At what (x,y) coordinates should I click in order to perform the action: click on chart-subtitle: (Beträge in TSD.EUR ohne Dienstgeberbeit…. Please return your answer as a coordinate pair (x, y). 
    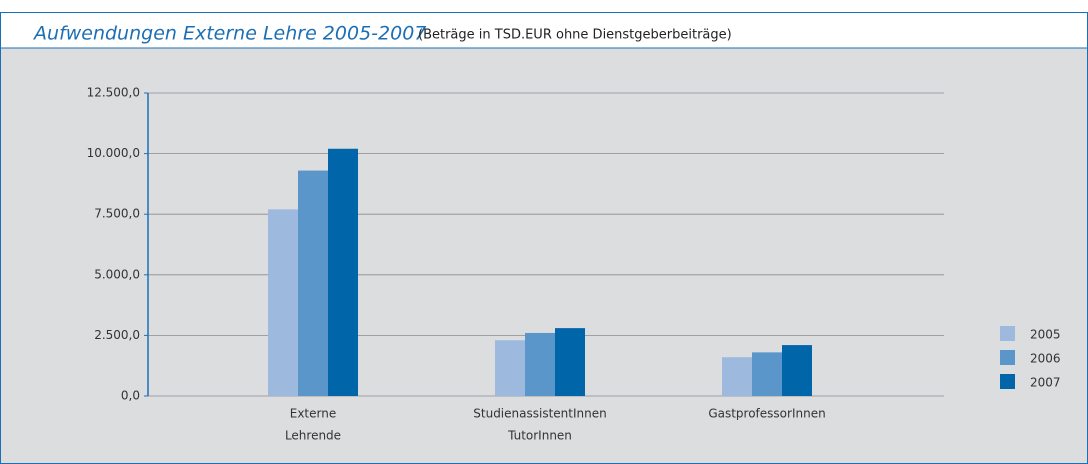
    Looking at the image, I should click on (575, 35).